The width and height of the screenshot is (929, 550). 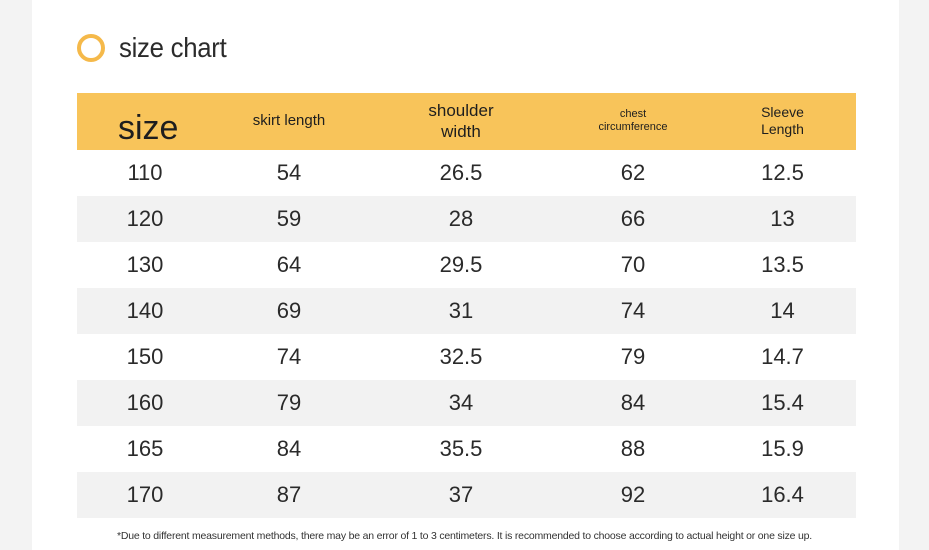 What do you see at coordinates (91, 48) in the screenshot?
I see `circle-icon` at bounding box center [91, 48].